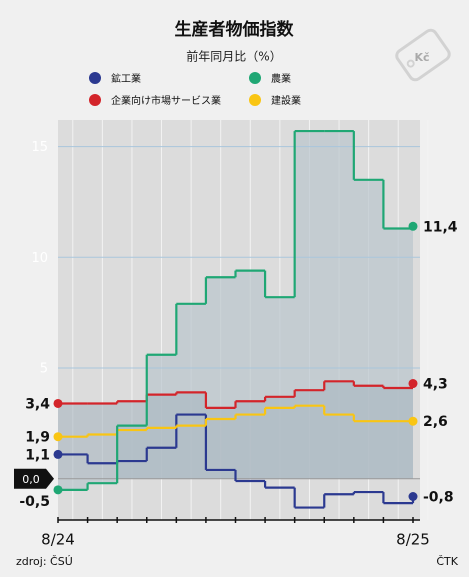 The width and height of the screenshot is (469, 577). What do you see at coordinates (413, 540) in the screenshot?
I see `x-tick-label: 8/25` at bounding box center [413, 540].